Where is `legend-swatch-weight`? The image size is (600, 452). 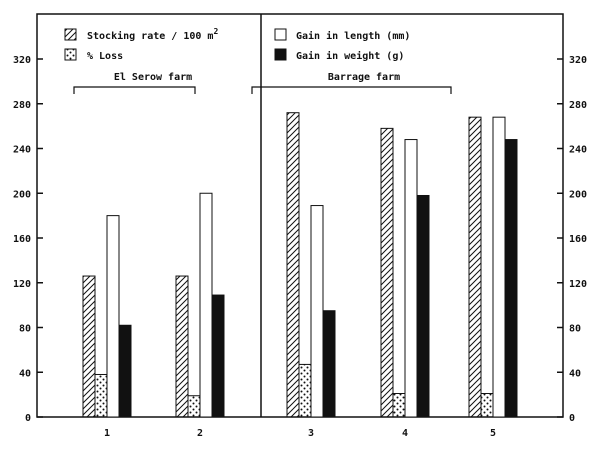 legend-swatch-weight is located at coordinates (280, 54).